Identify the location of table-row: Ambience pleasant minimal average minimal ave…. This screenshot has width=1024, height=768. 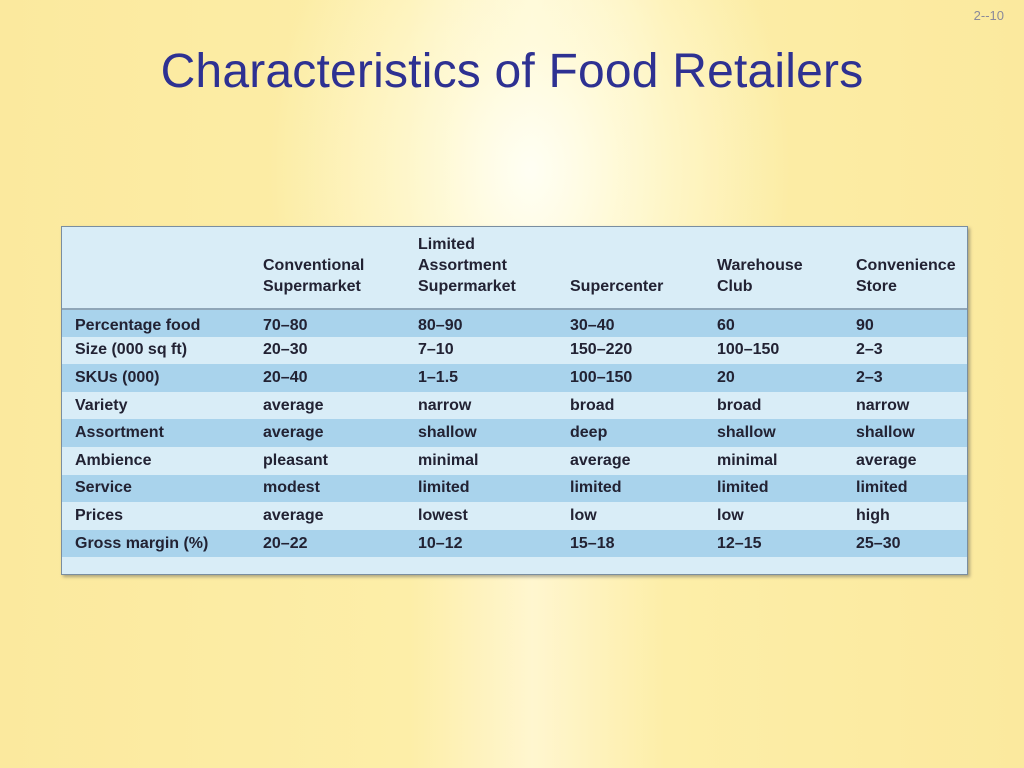
(514, 460).